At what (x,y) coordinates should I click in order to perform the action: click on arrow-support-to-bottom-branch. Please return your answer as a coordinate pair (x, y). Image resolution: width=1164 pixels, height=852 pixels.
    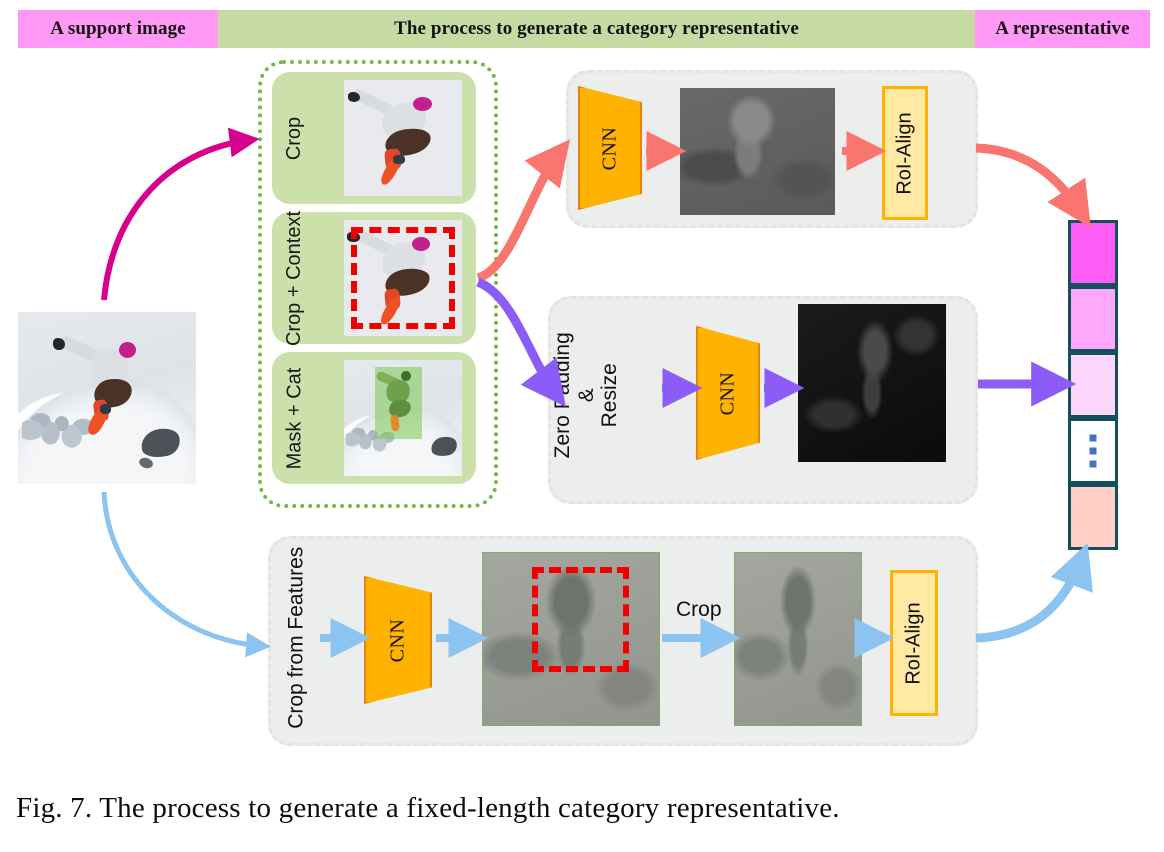
    Looking at the image, I should click on (186, 574).